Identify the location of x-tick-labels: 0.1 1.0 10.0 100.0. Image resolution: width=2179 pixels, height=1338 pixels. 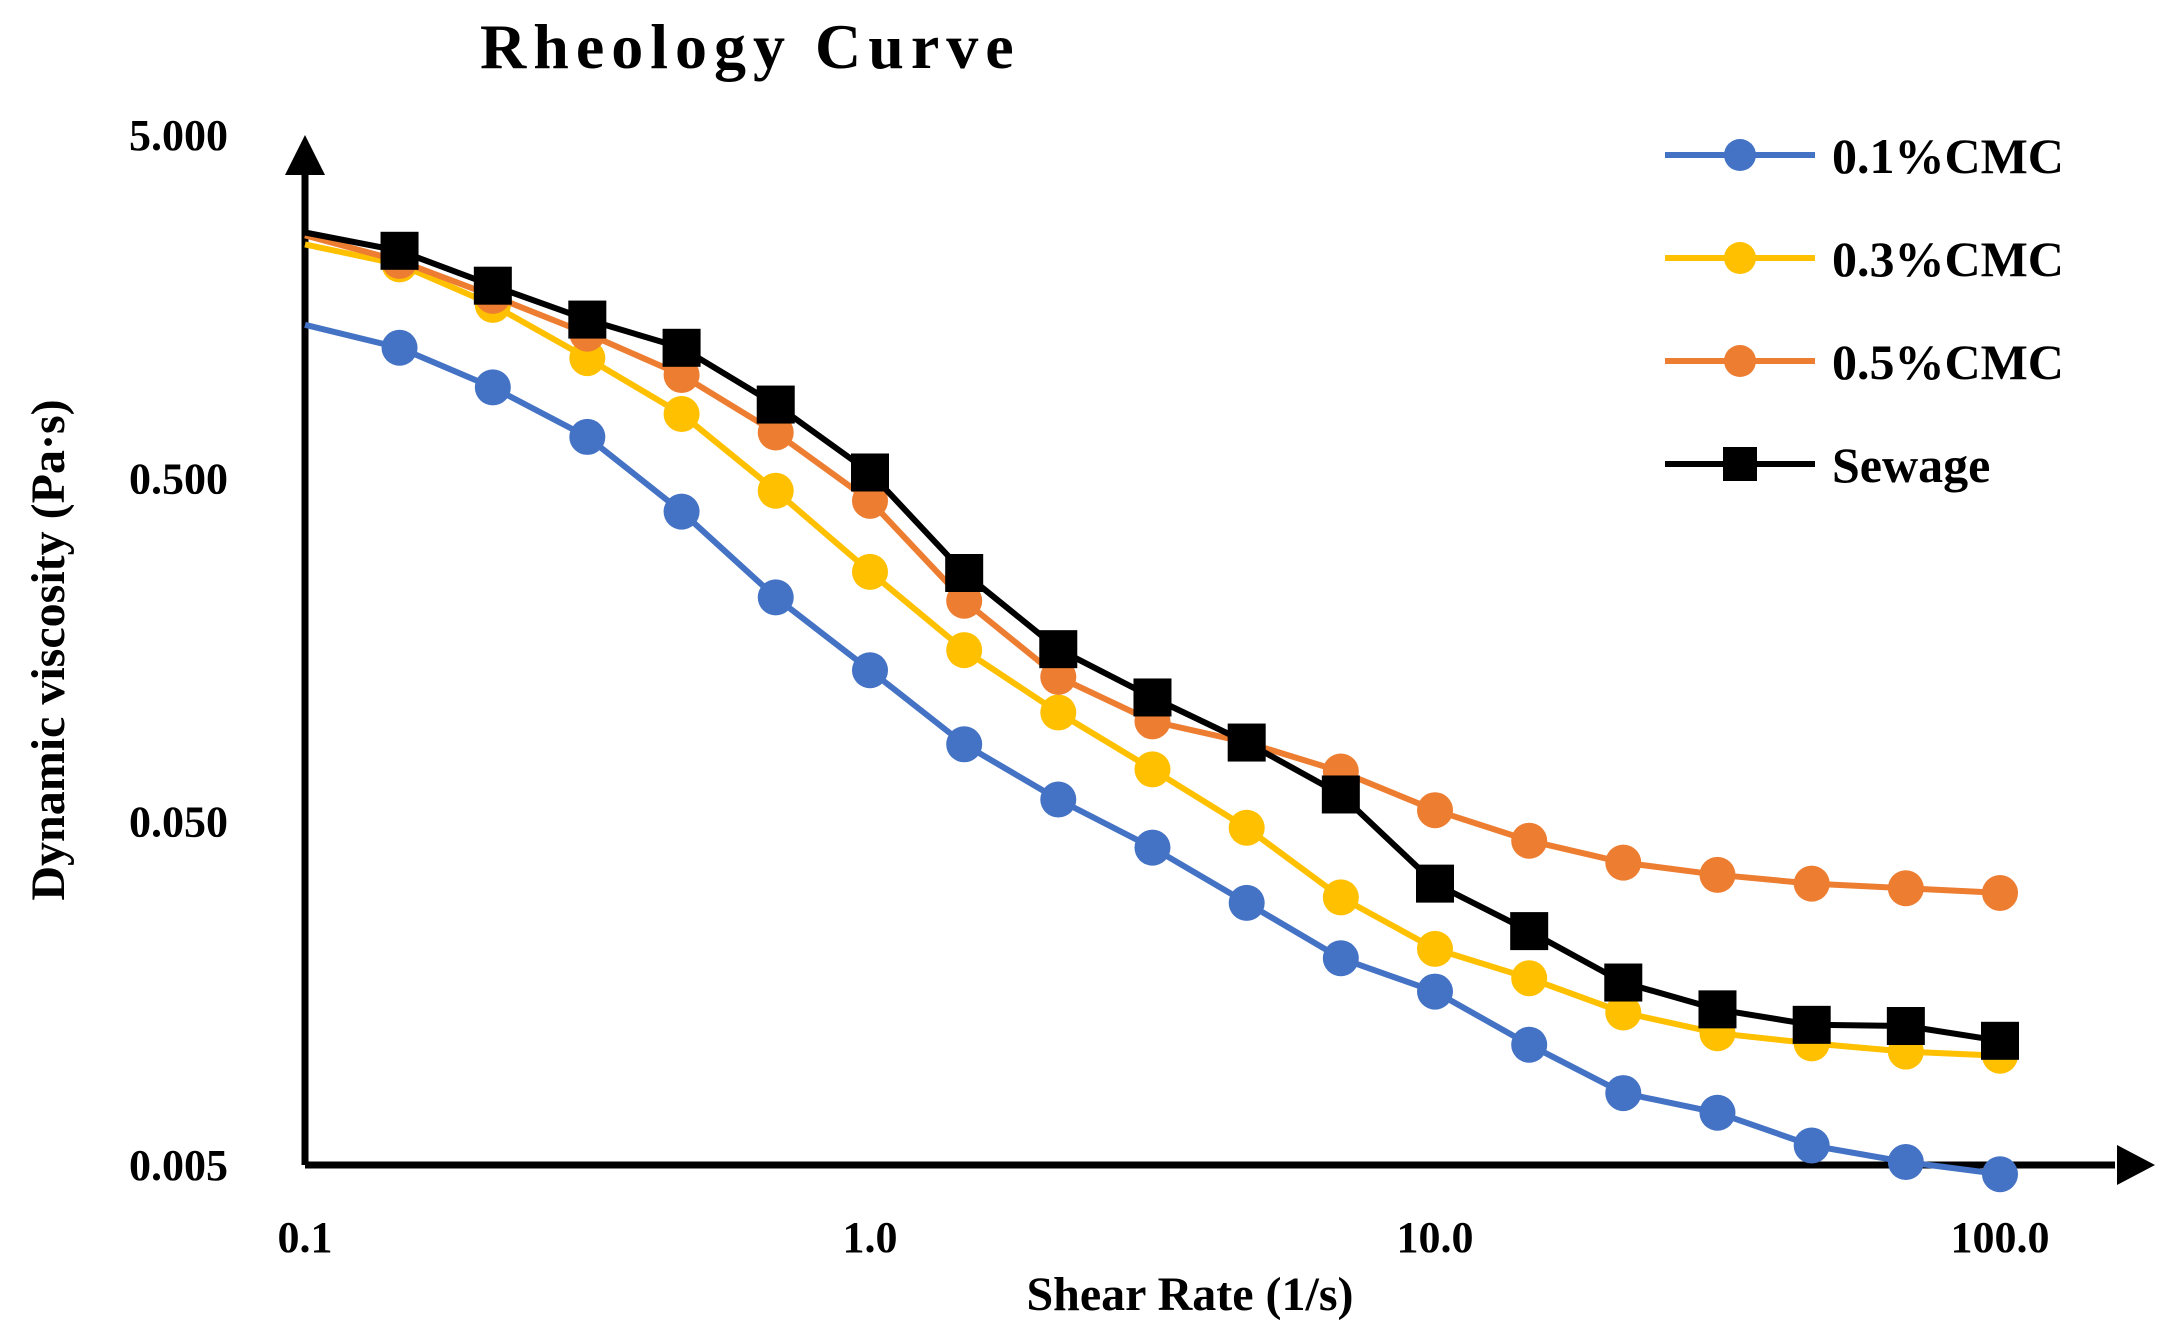
(1164, 1237).